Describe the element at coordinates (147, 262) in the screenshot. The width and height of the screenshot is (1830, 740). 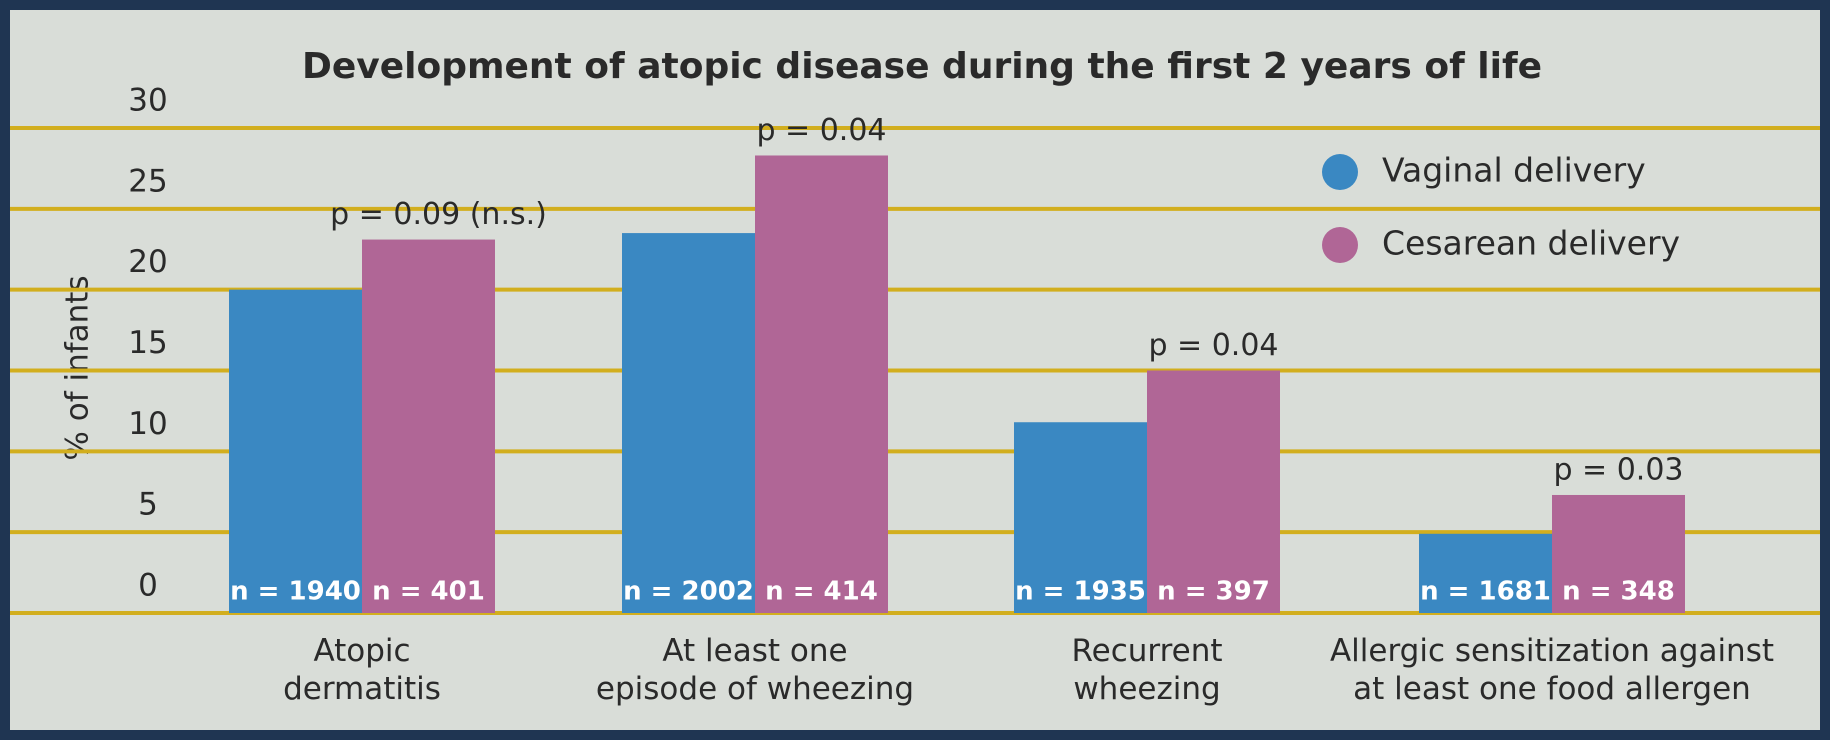
I see `y-tick-label: 20` at that location.